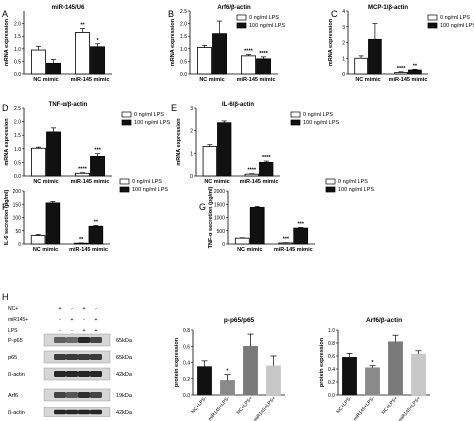  I want to click on x-tick-label: miR145+LPS-, so click(364, 408).